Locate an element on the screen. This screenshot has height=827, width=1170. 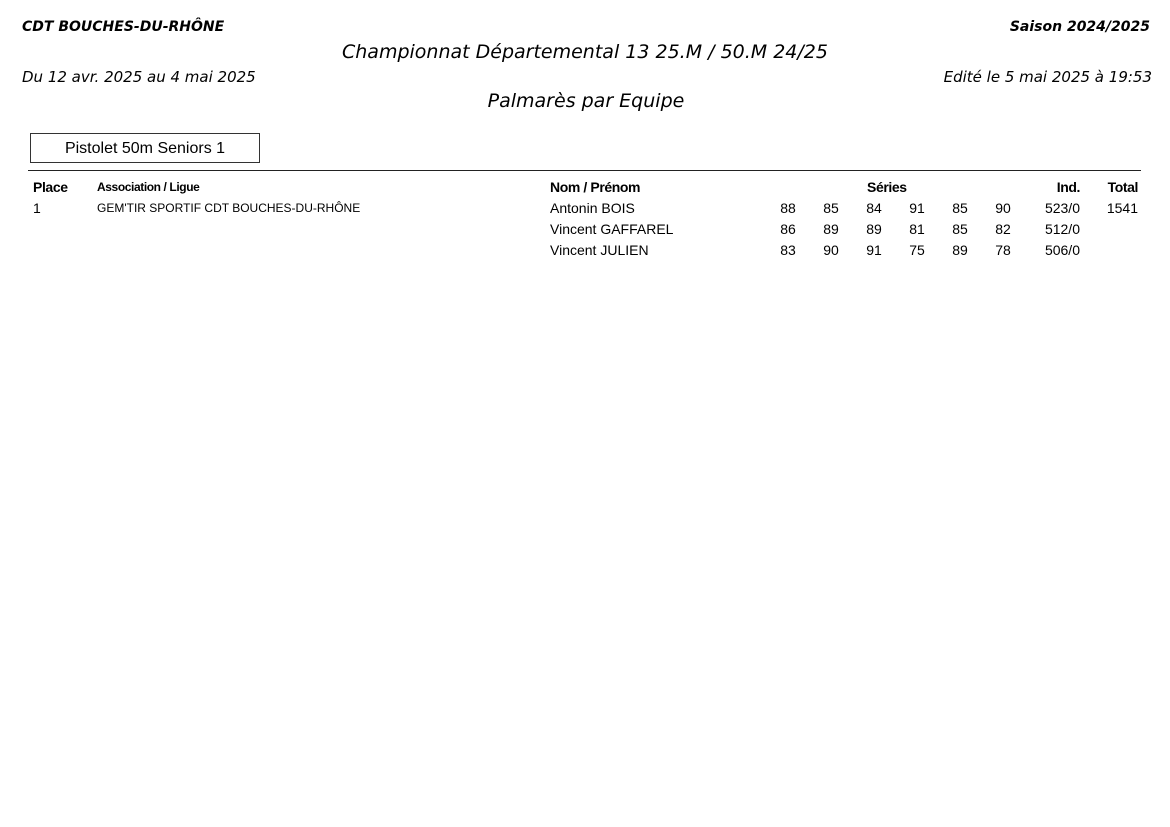
series-score: 88 is located at coordinates (788, 208).